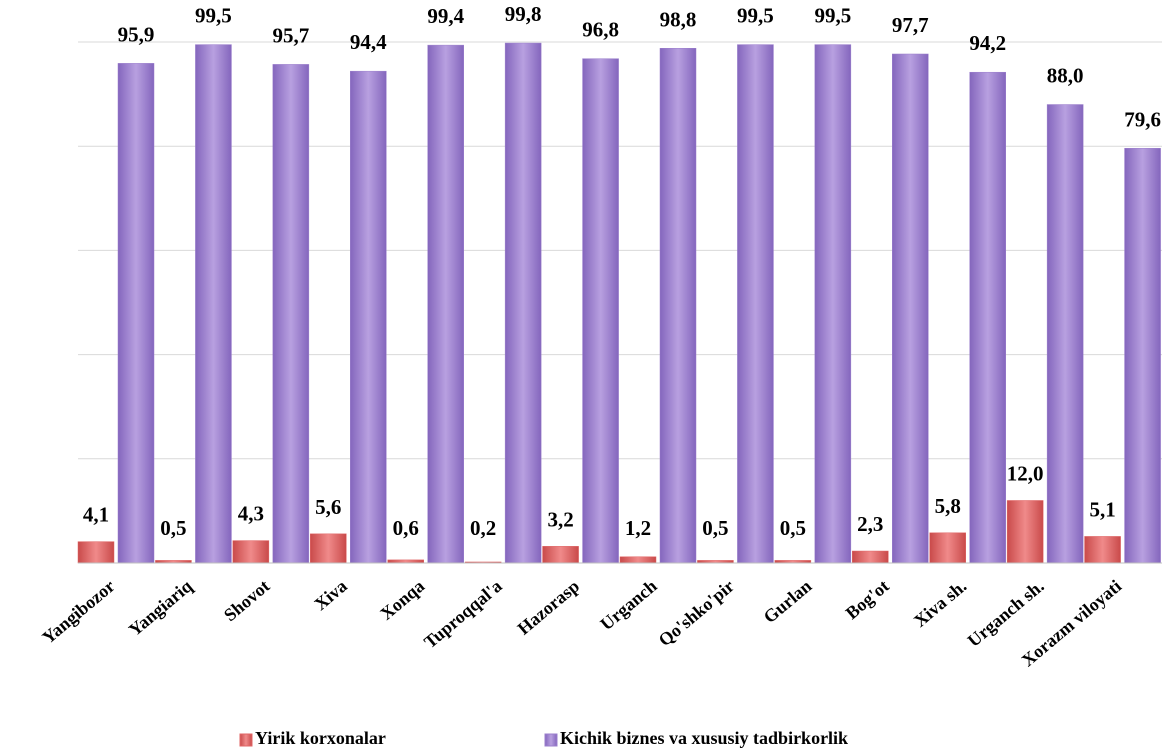 The image size is (1176, 751). Describe the element at coordinates (1142, 119) in the screenshot. I see `value-label: 79,6` at that location.